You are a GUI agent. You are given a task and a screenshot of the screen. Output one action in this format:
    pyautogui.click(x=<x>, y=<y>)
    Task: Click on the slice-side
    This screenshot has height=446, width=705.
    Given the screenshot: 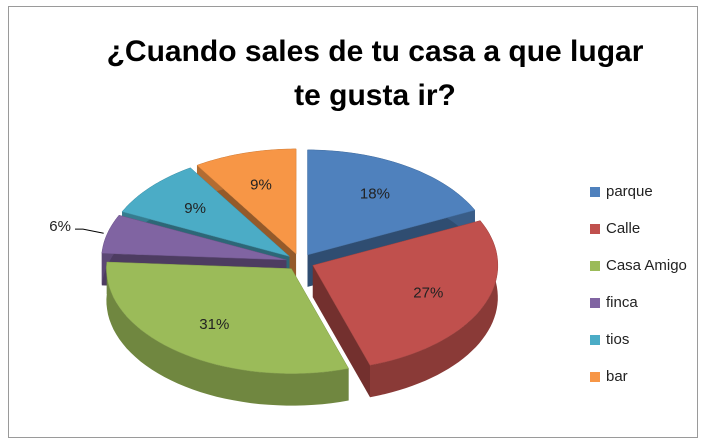 What is the action you would take?
    pyautogui.click(x=341, y=331)
    